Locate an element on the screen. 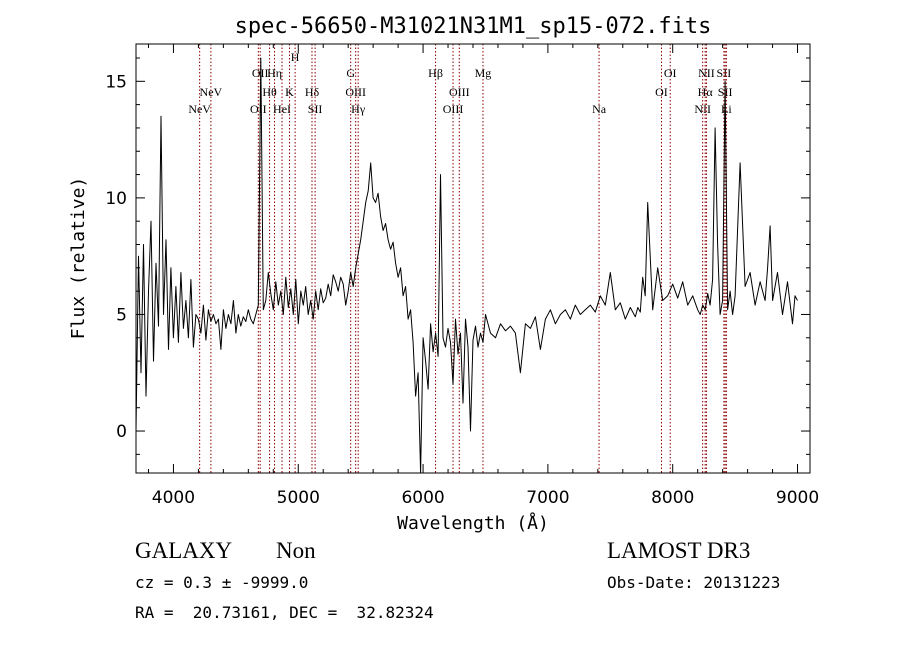 Image resolution: width=900 pixels, height=649 pixels. line-marker-label: Hδ is located at coordinates (312, 92).